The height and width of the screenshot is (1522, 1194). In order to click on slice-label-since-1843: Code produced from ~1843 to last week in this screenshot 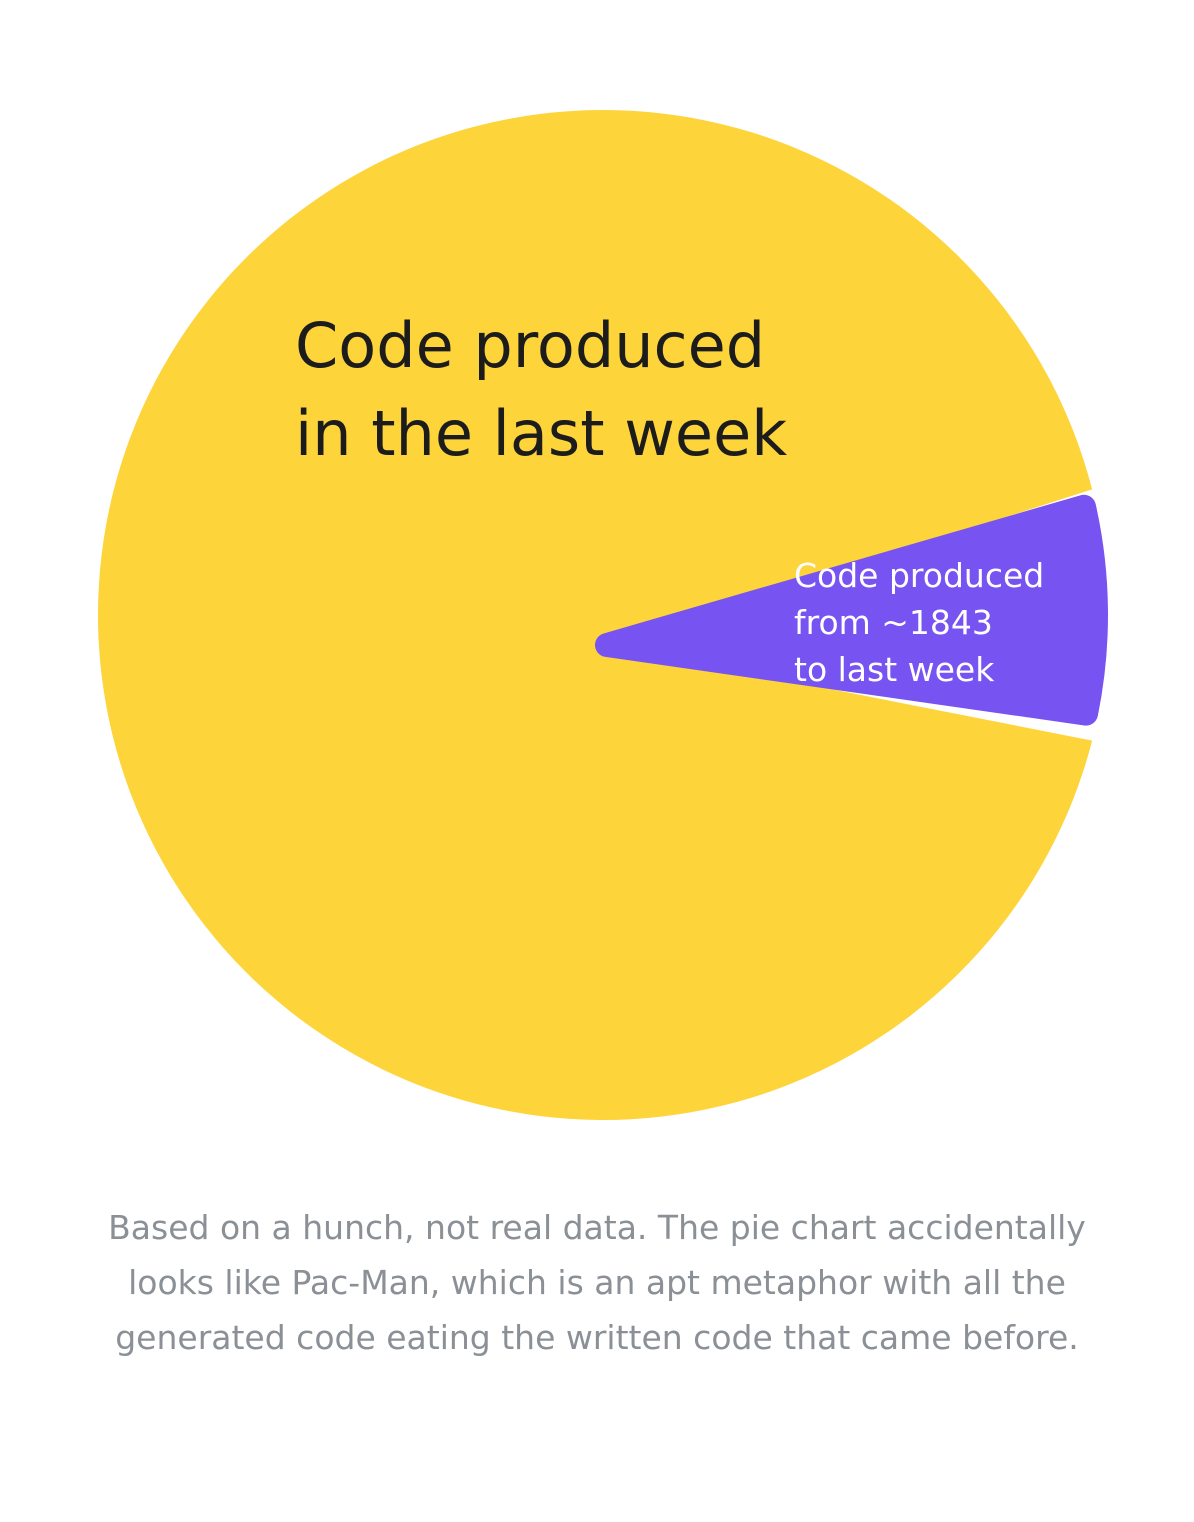, I will do `click(924, 622)`.